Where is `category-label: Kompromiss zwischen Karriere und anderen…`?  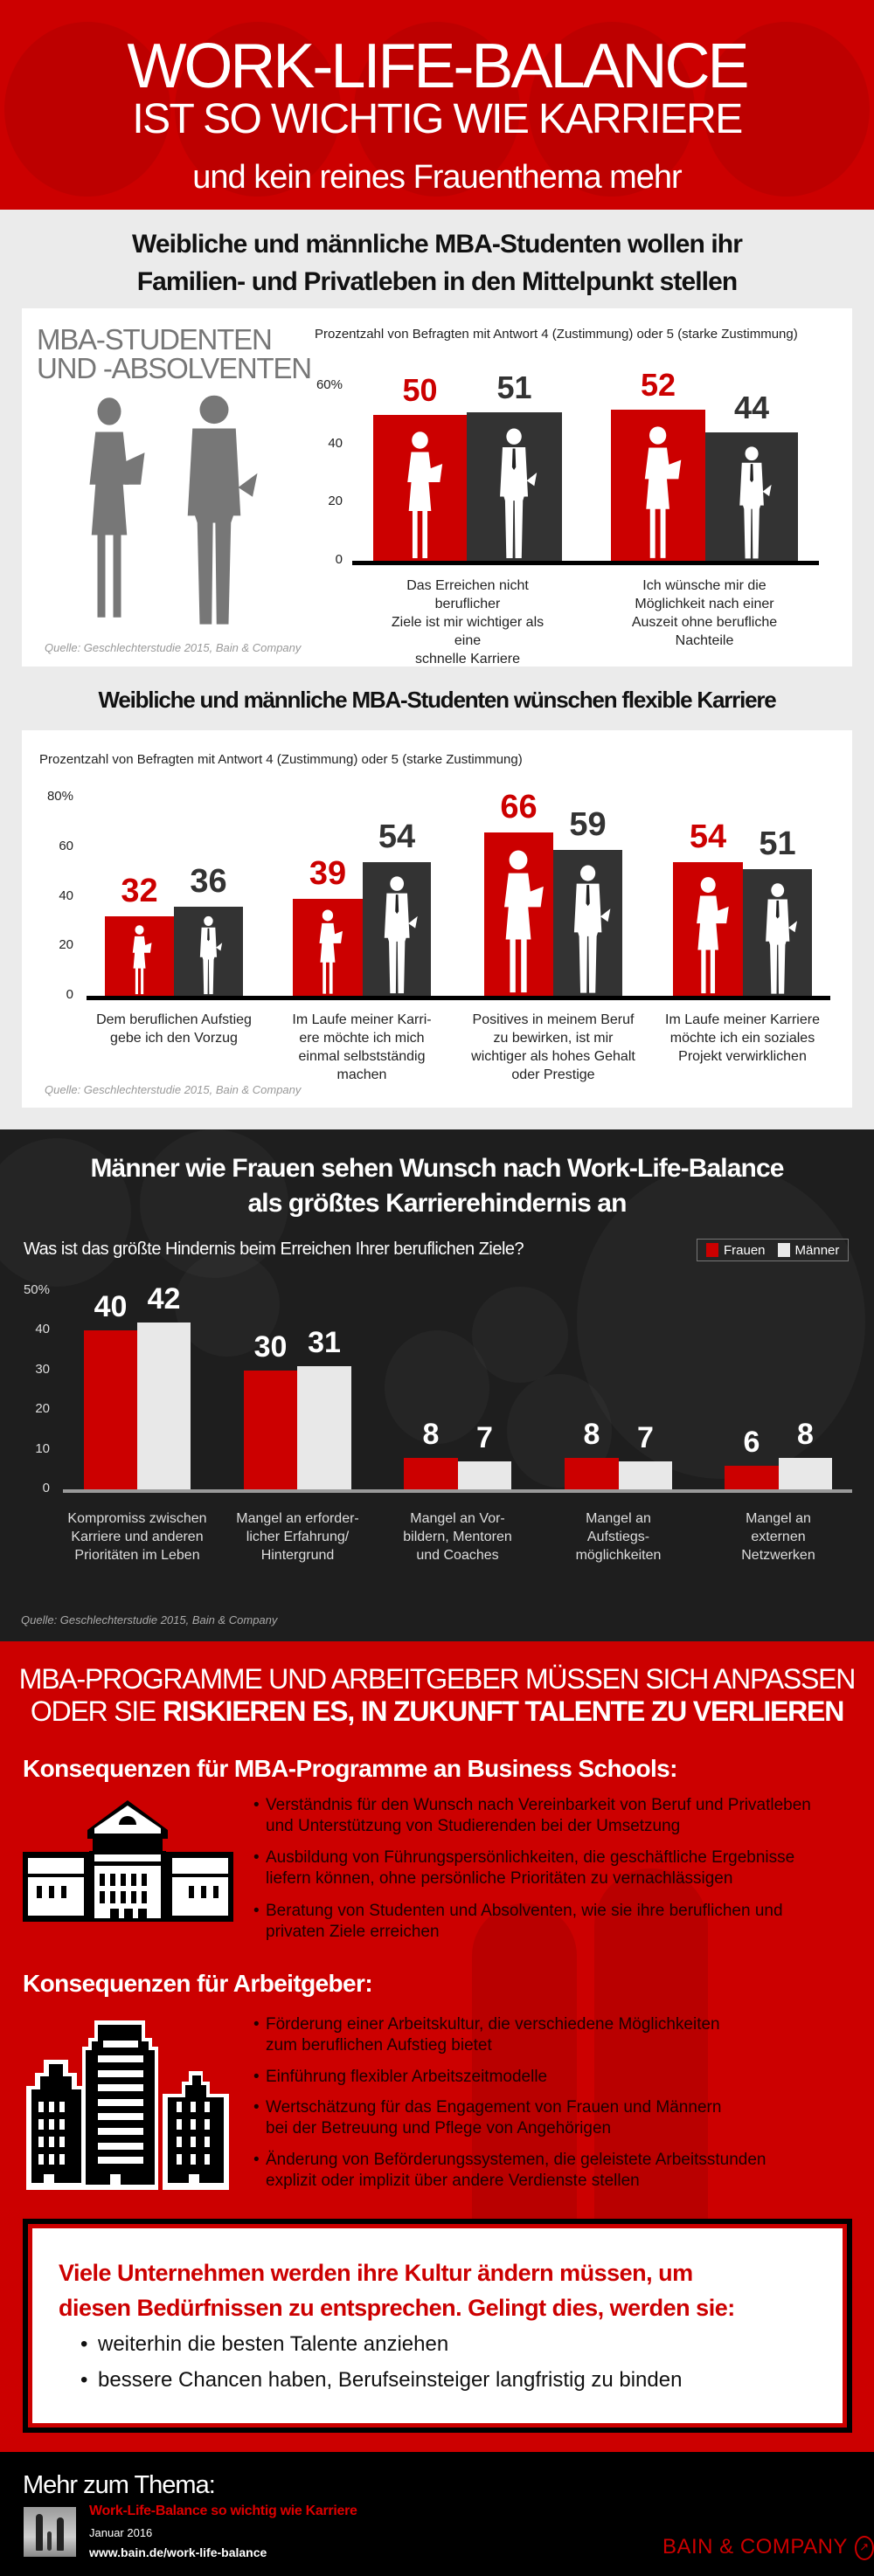 category-label: Kompromiss zwischen Karriere und anderen… is located at coordinates (137, 1537).